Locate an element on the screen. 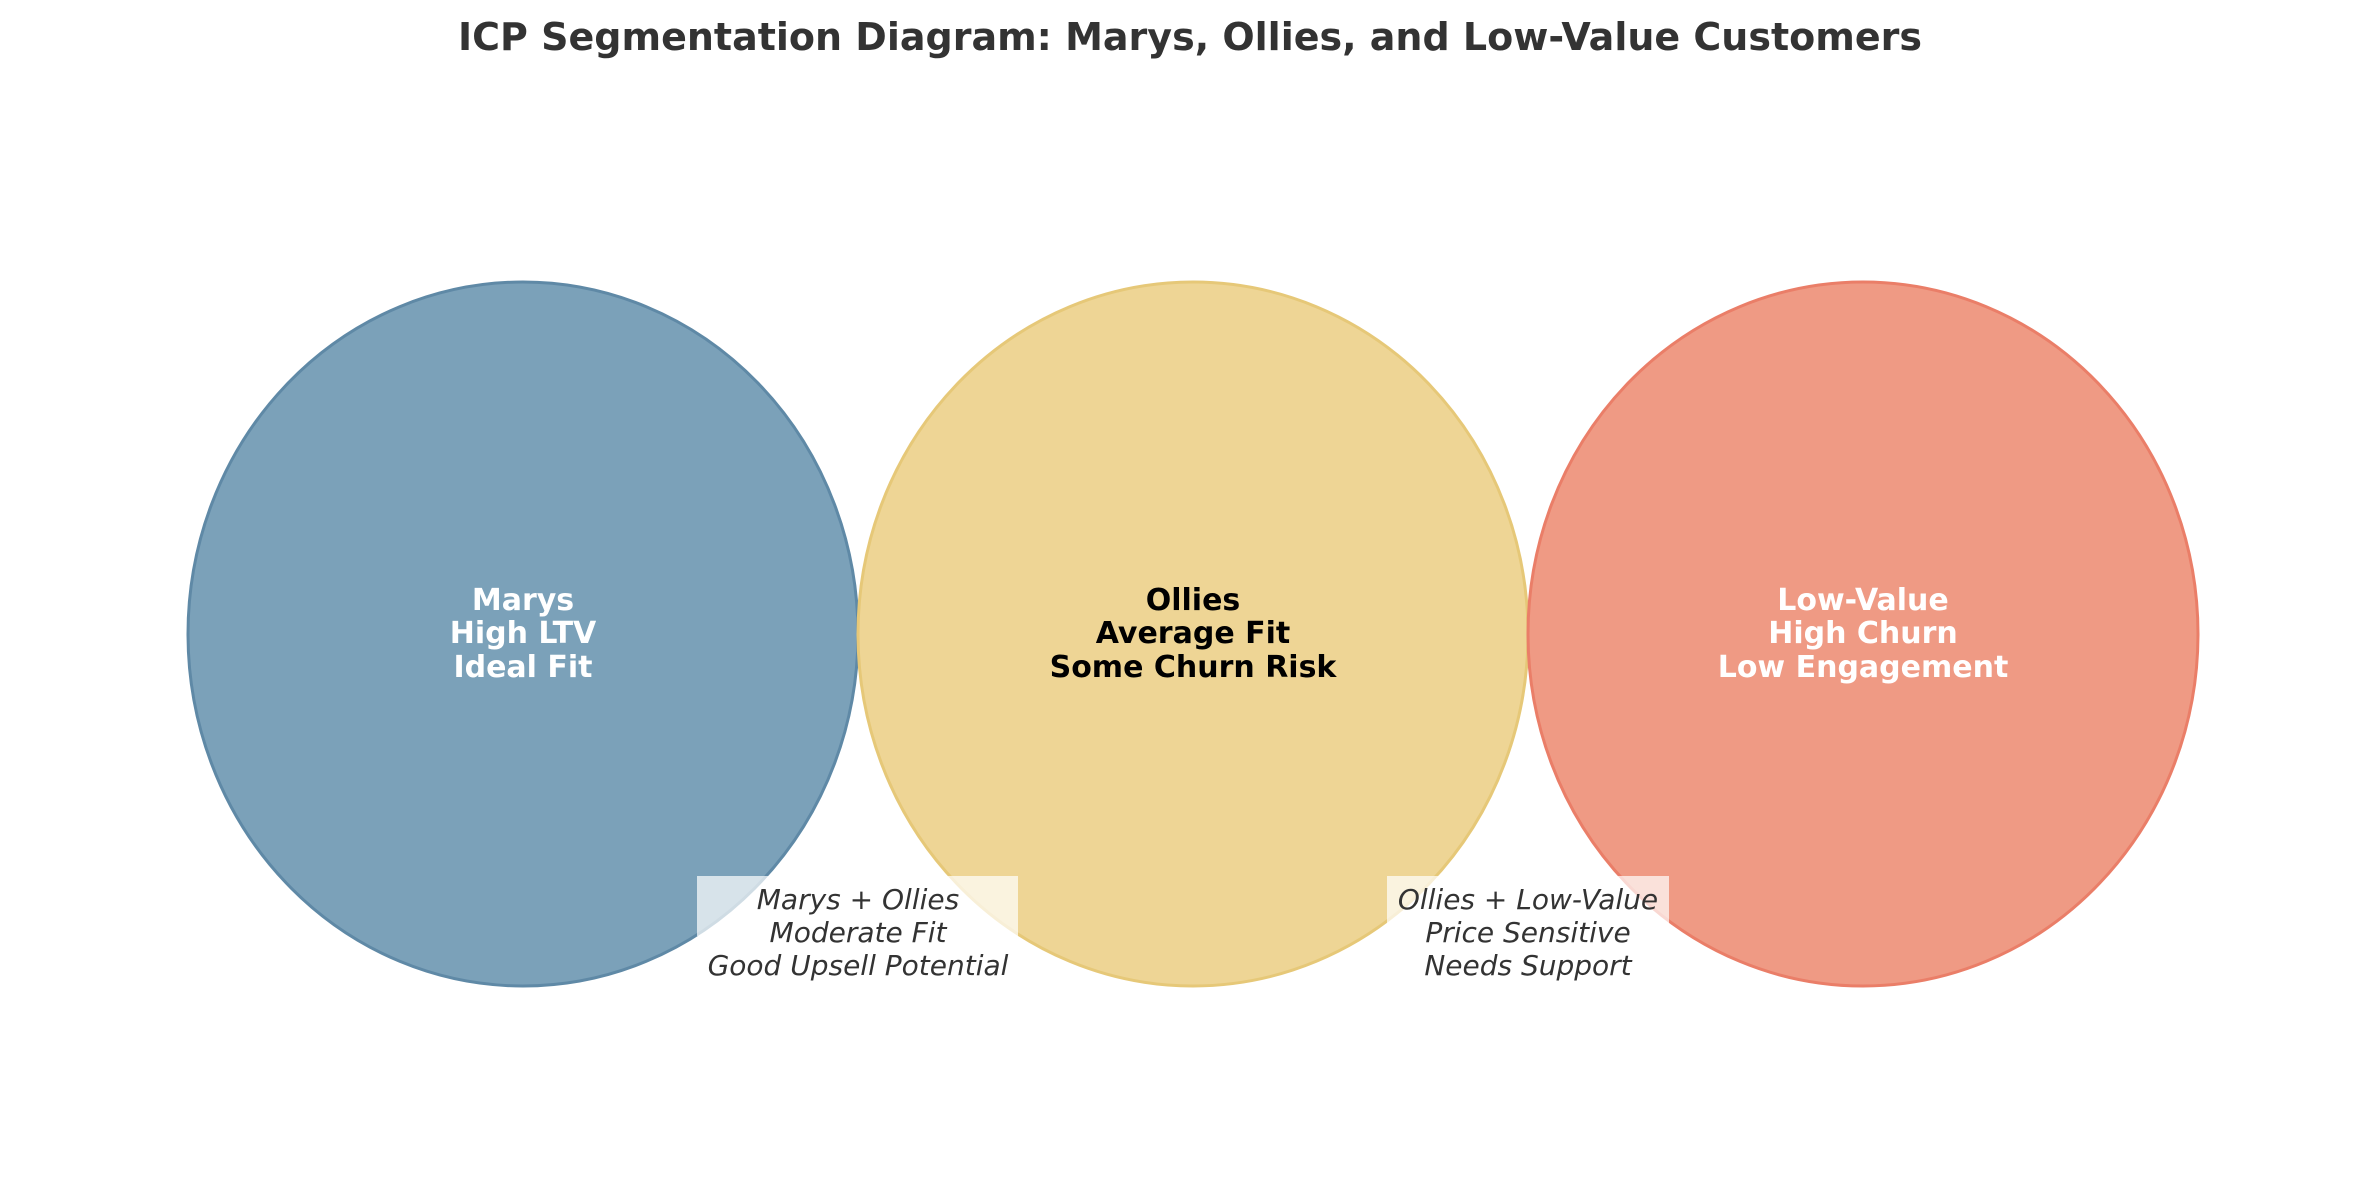 The image size is (2379, 1180). segment-label-line: High Churn is located at coordinates (1863, 633).